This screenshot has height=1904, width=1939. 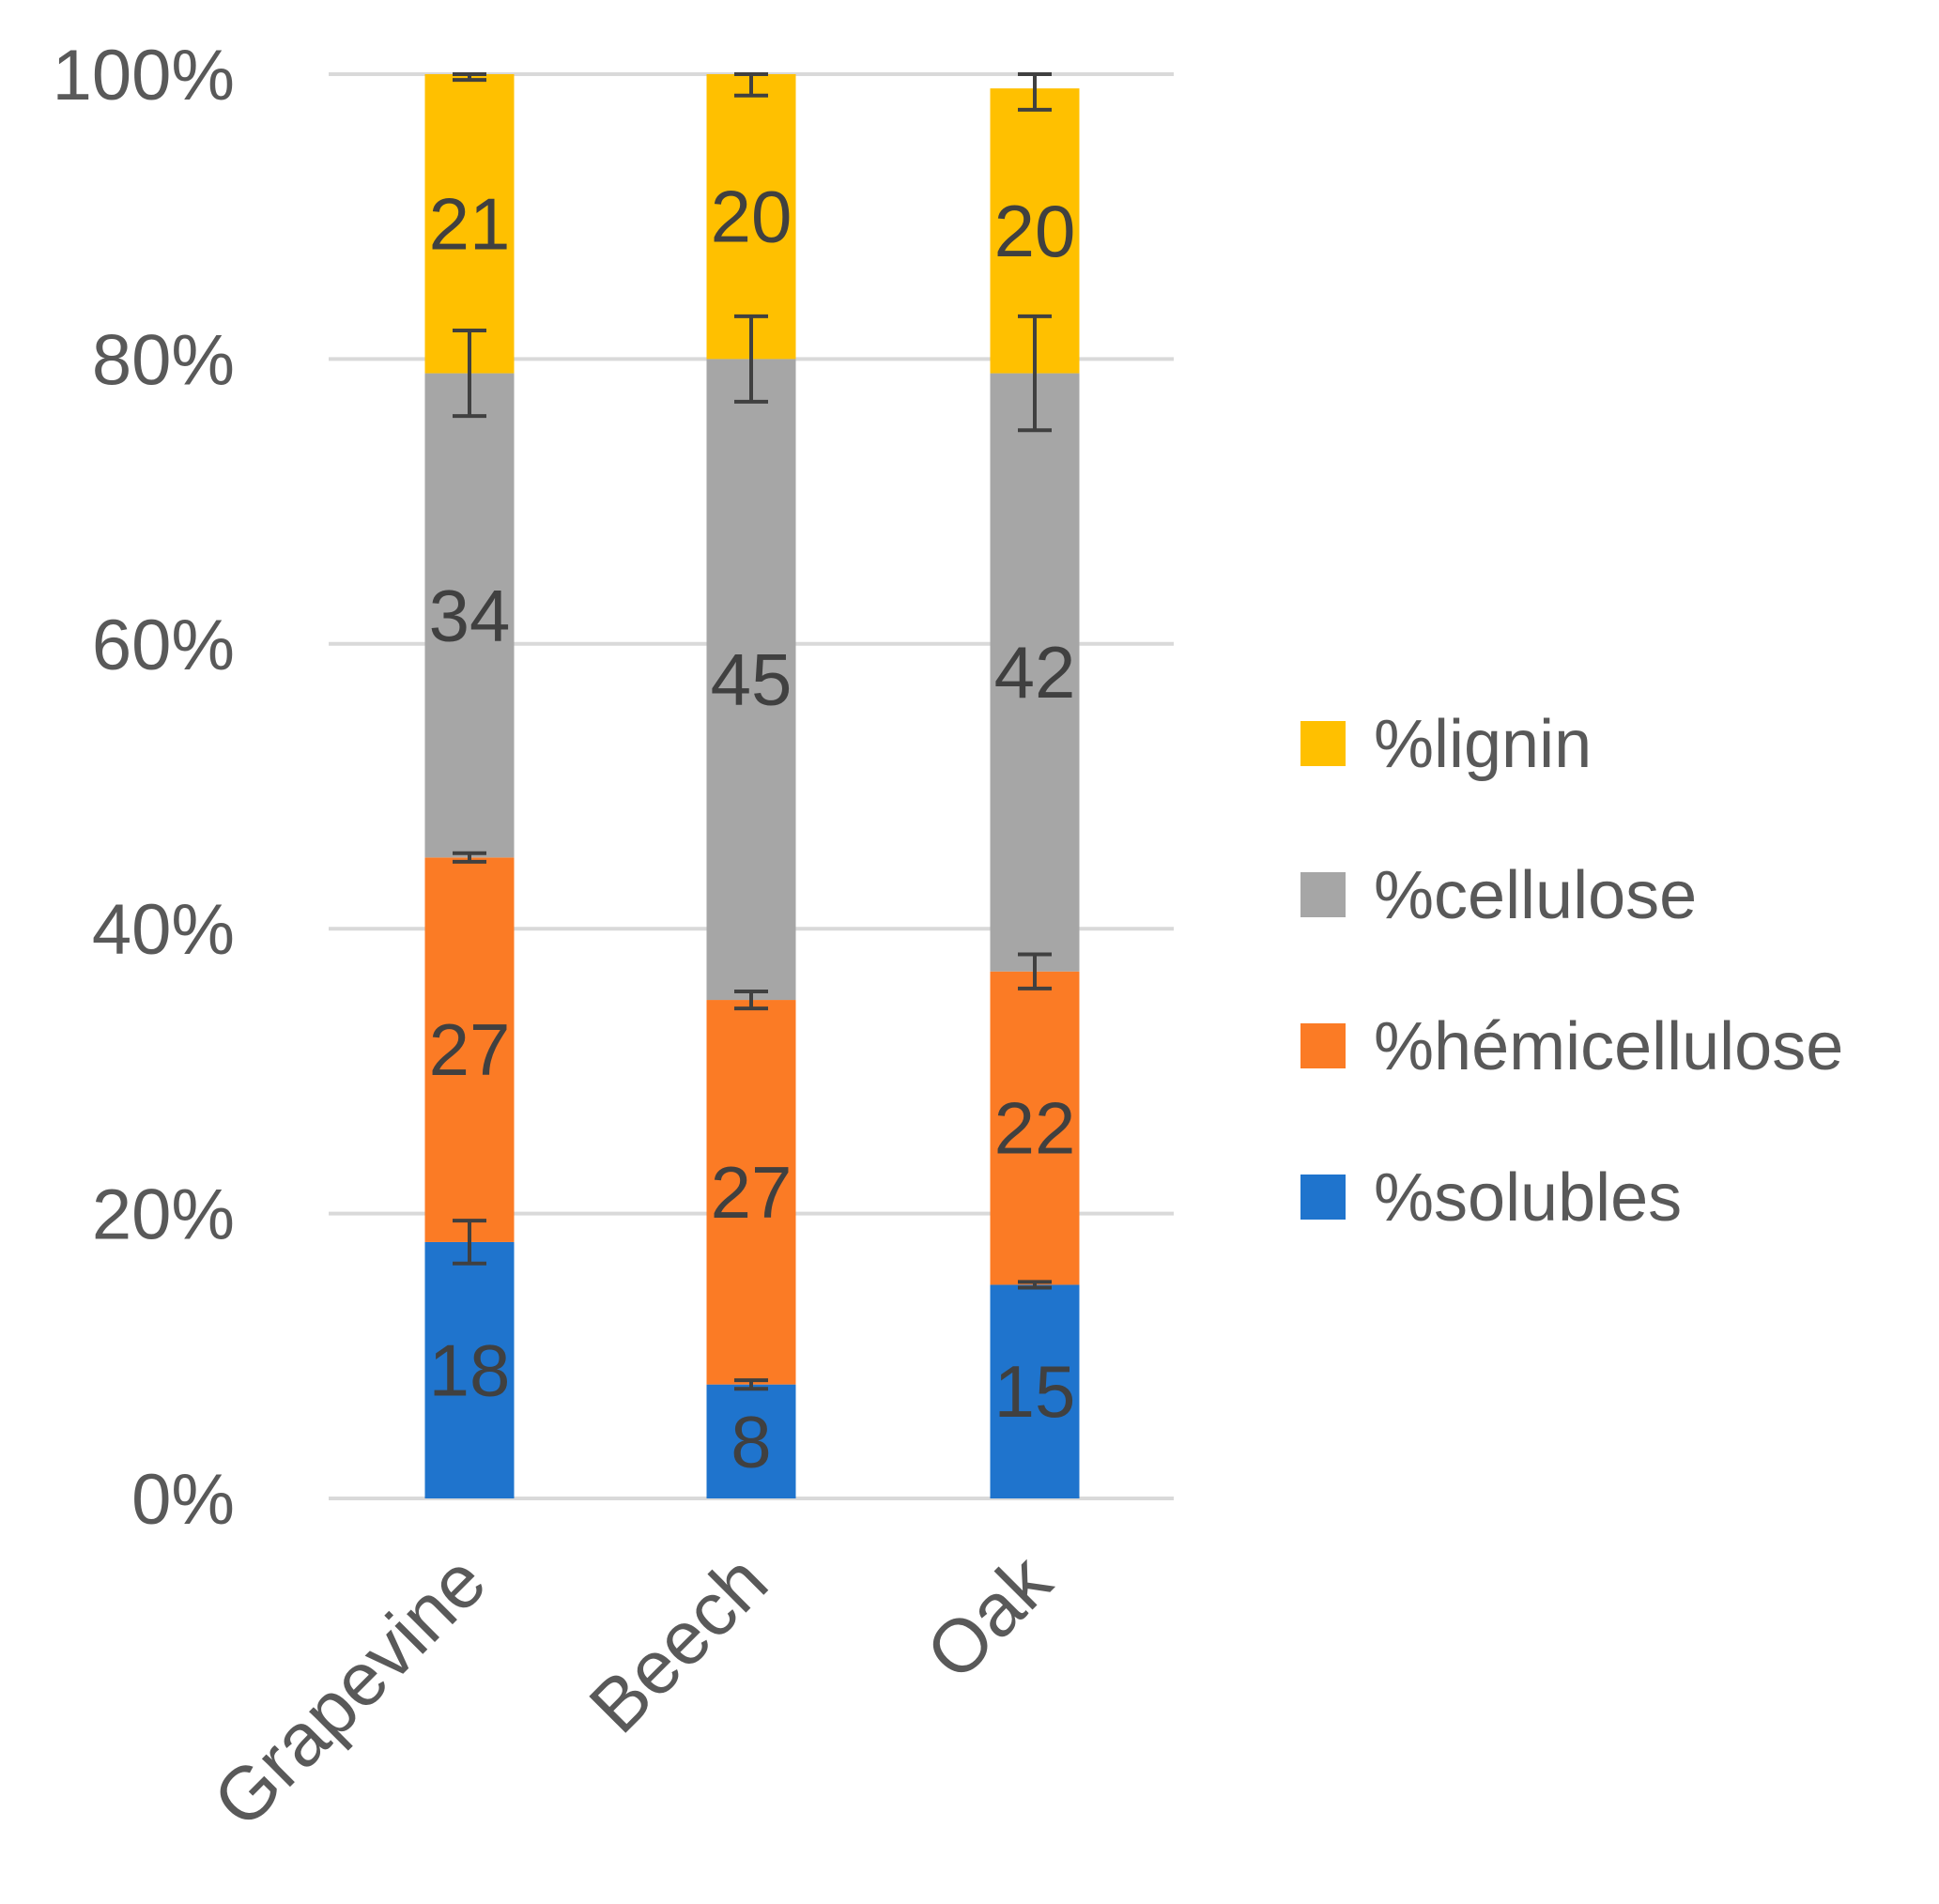 I want to click on legend-label: %cellulose, so click(x=1535, y=895).